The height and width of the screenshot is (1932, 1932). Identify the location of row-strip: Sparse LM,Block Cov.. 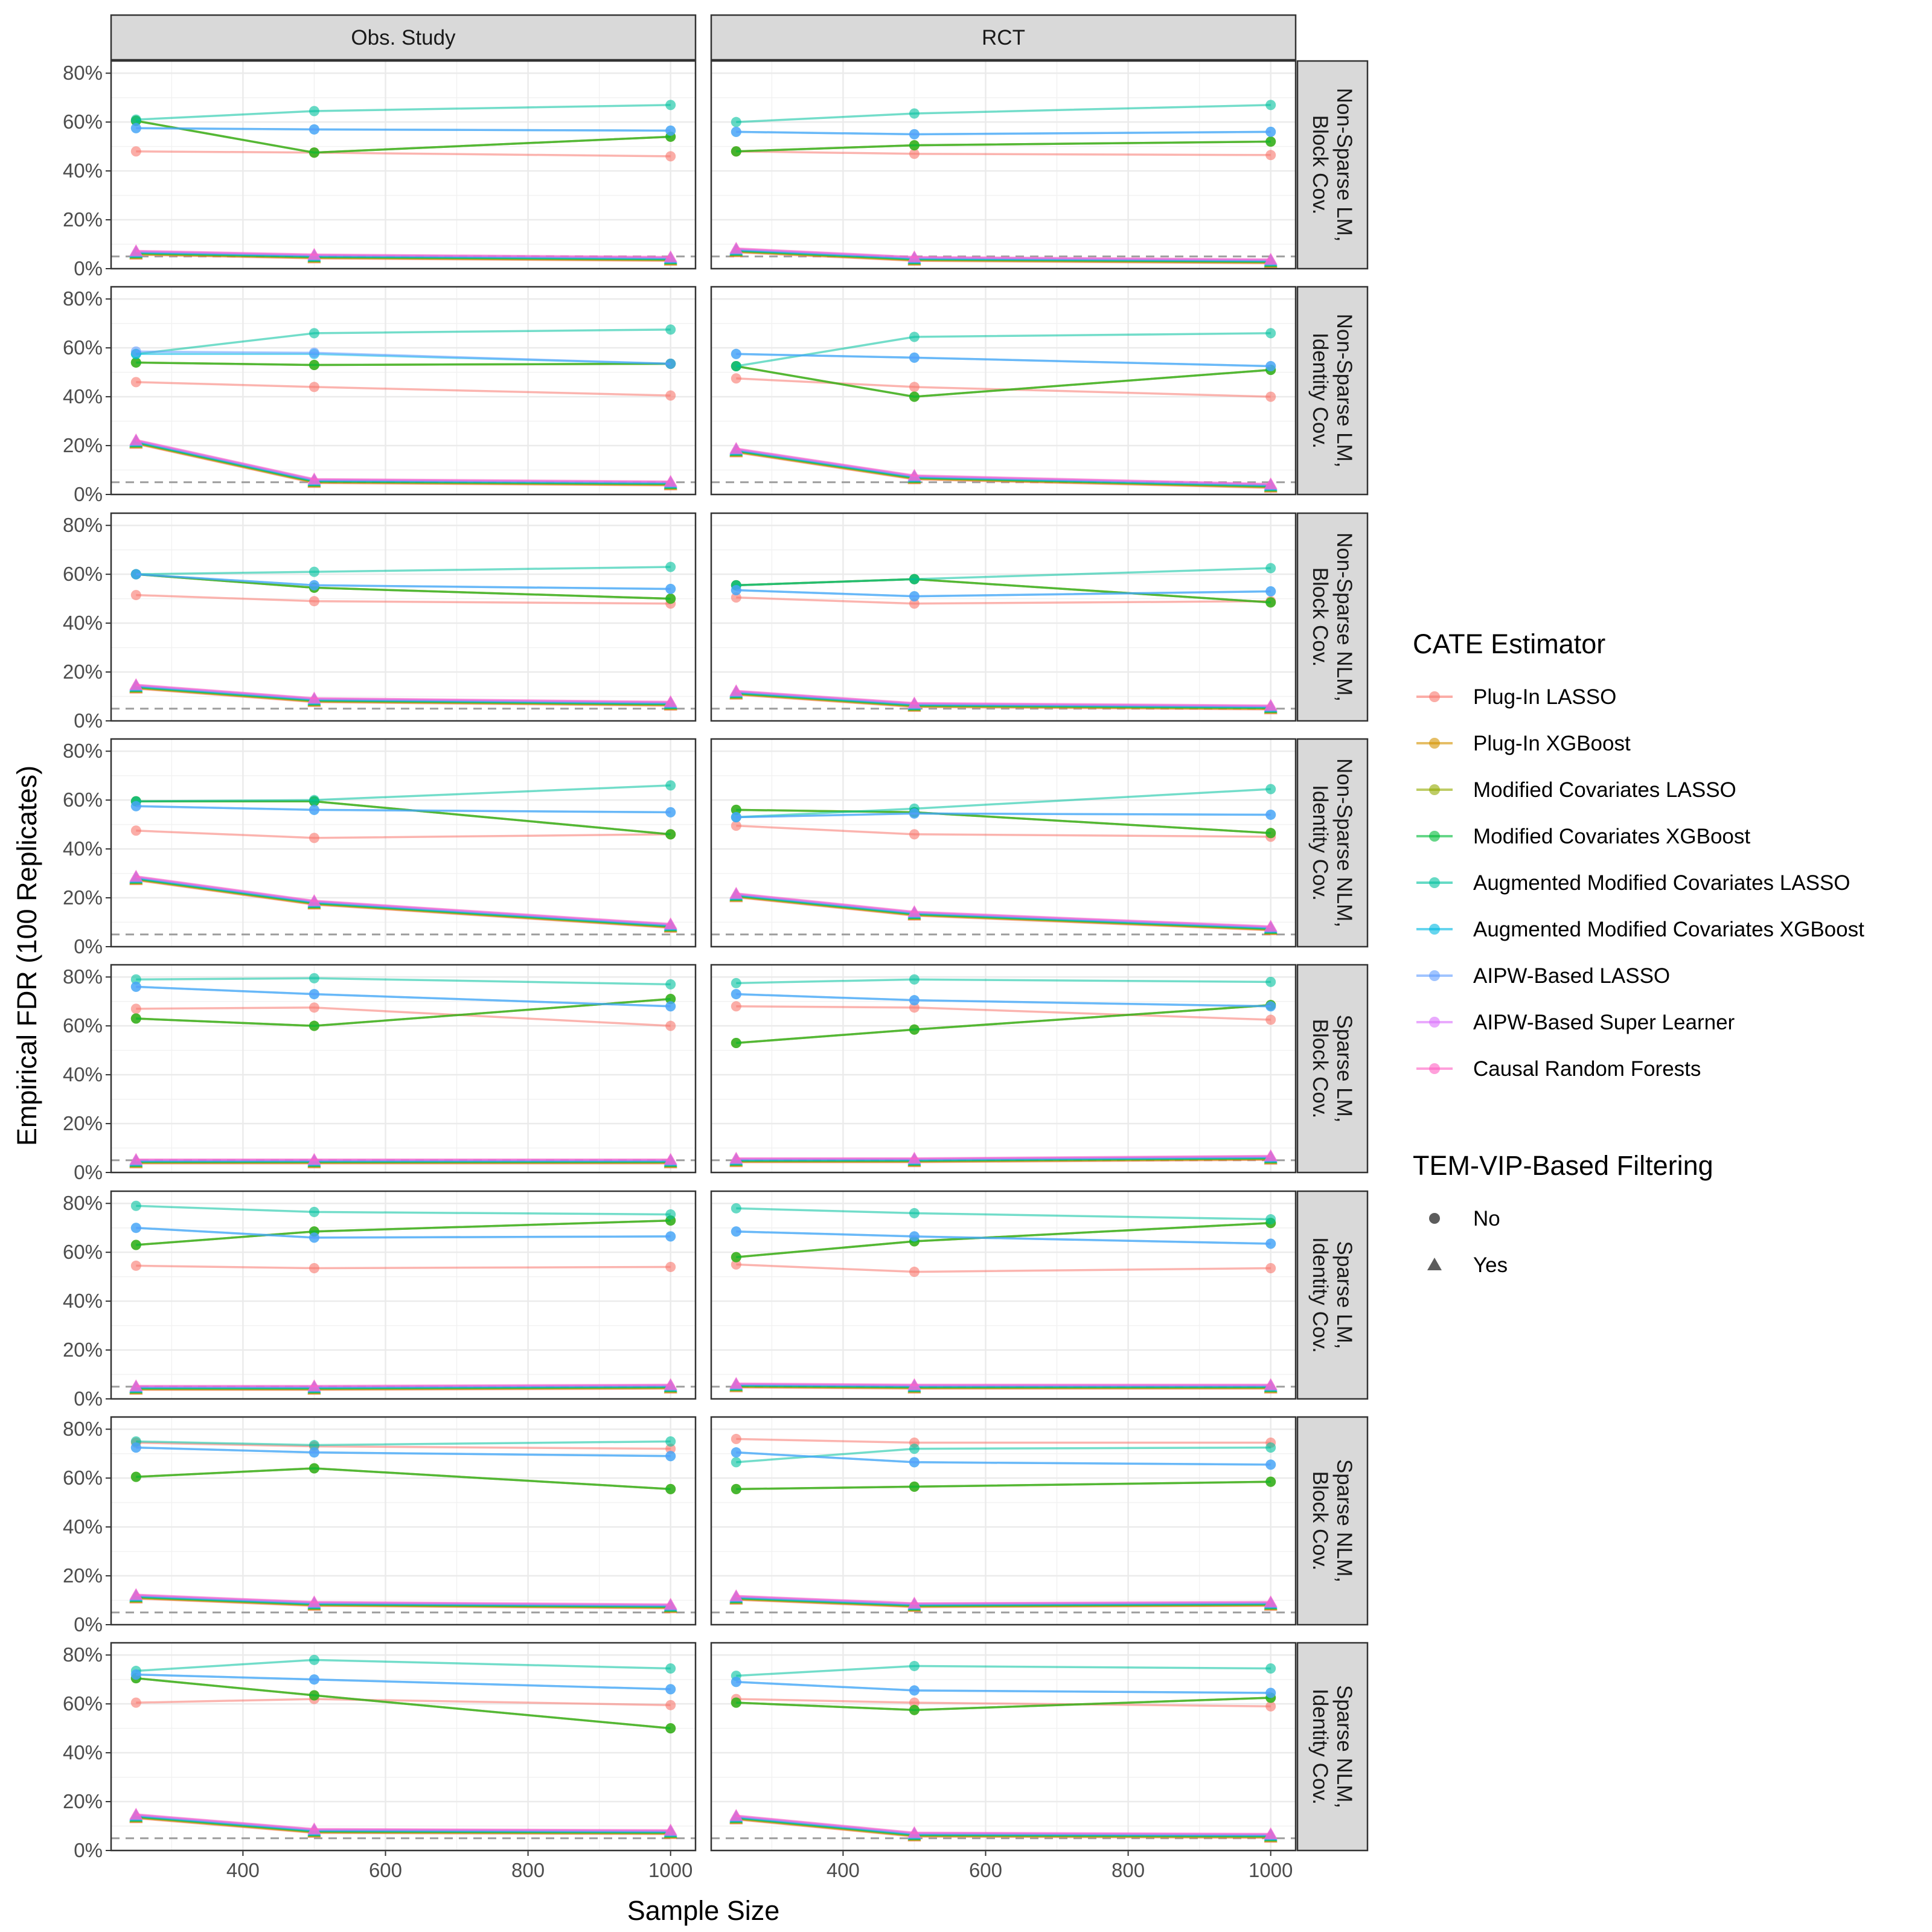
(1332, 1069).